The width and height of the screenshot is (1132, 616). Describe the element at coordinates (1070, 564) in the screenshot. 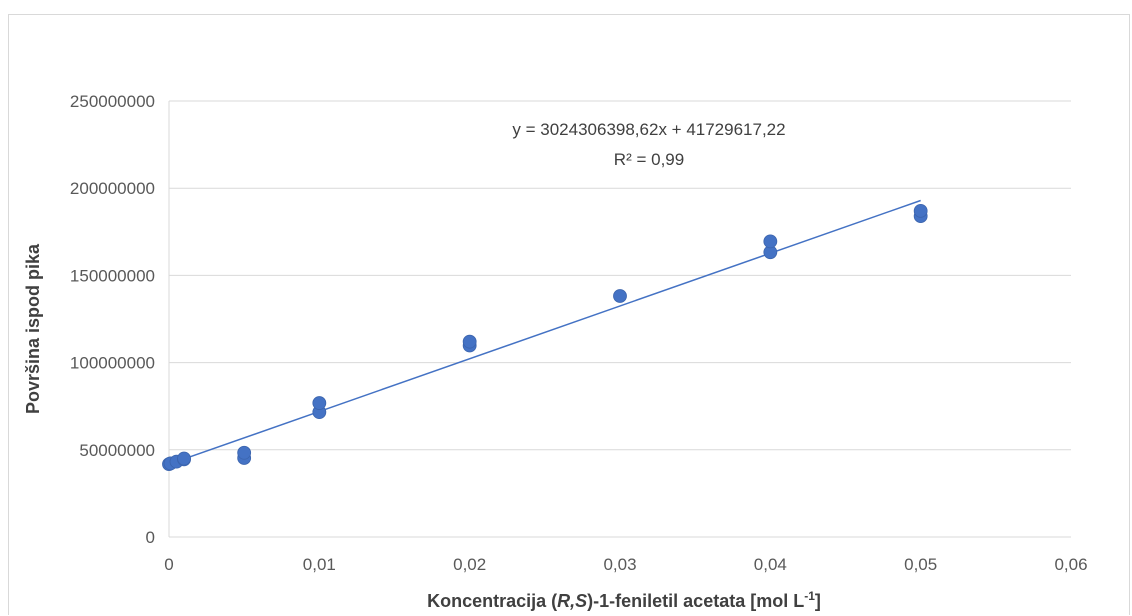

I see `x-tick-label: 0,06` at that location.